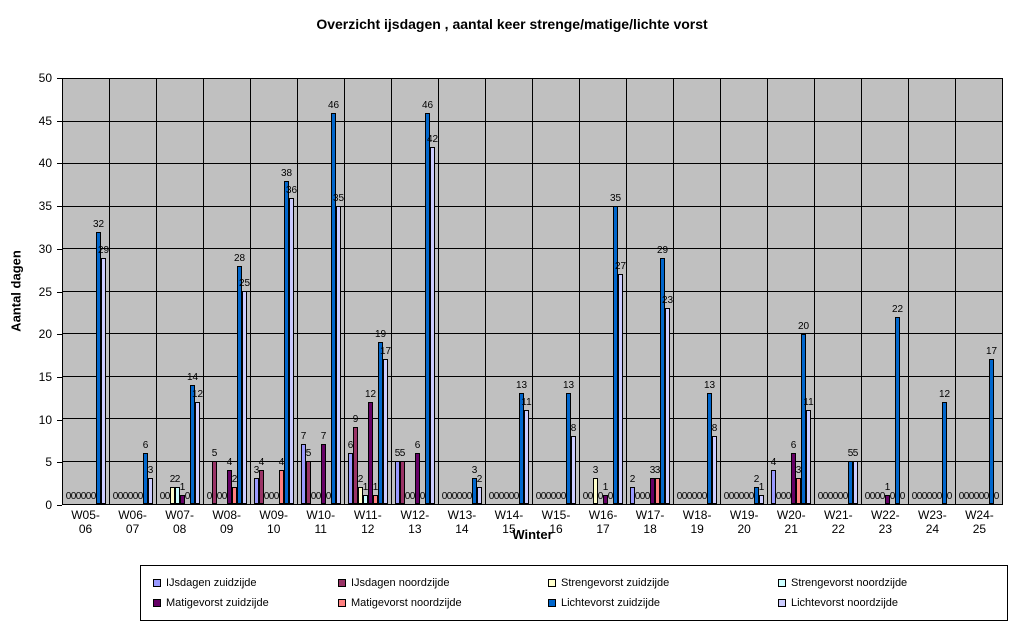  I want to click on x-category-label: W21- 22, so click(838, 522).